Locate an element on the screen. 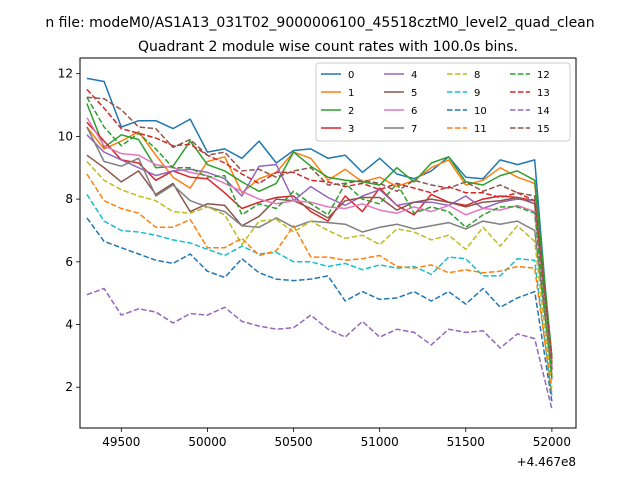 The image size is (640, 480). x-tick-label: 50500 is located at coordinates (293, 442).